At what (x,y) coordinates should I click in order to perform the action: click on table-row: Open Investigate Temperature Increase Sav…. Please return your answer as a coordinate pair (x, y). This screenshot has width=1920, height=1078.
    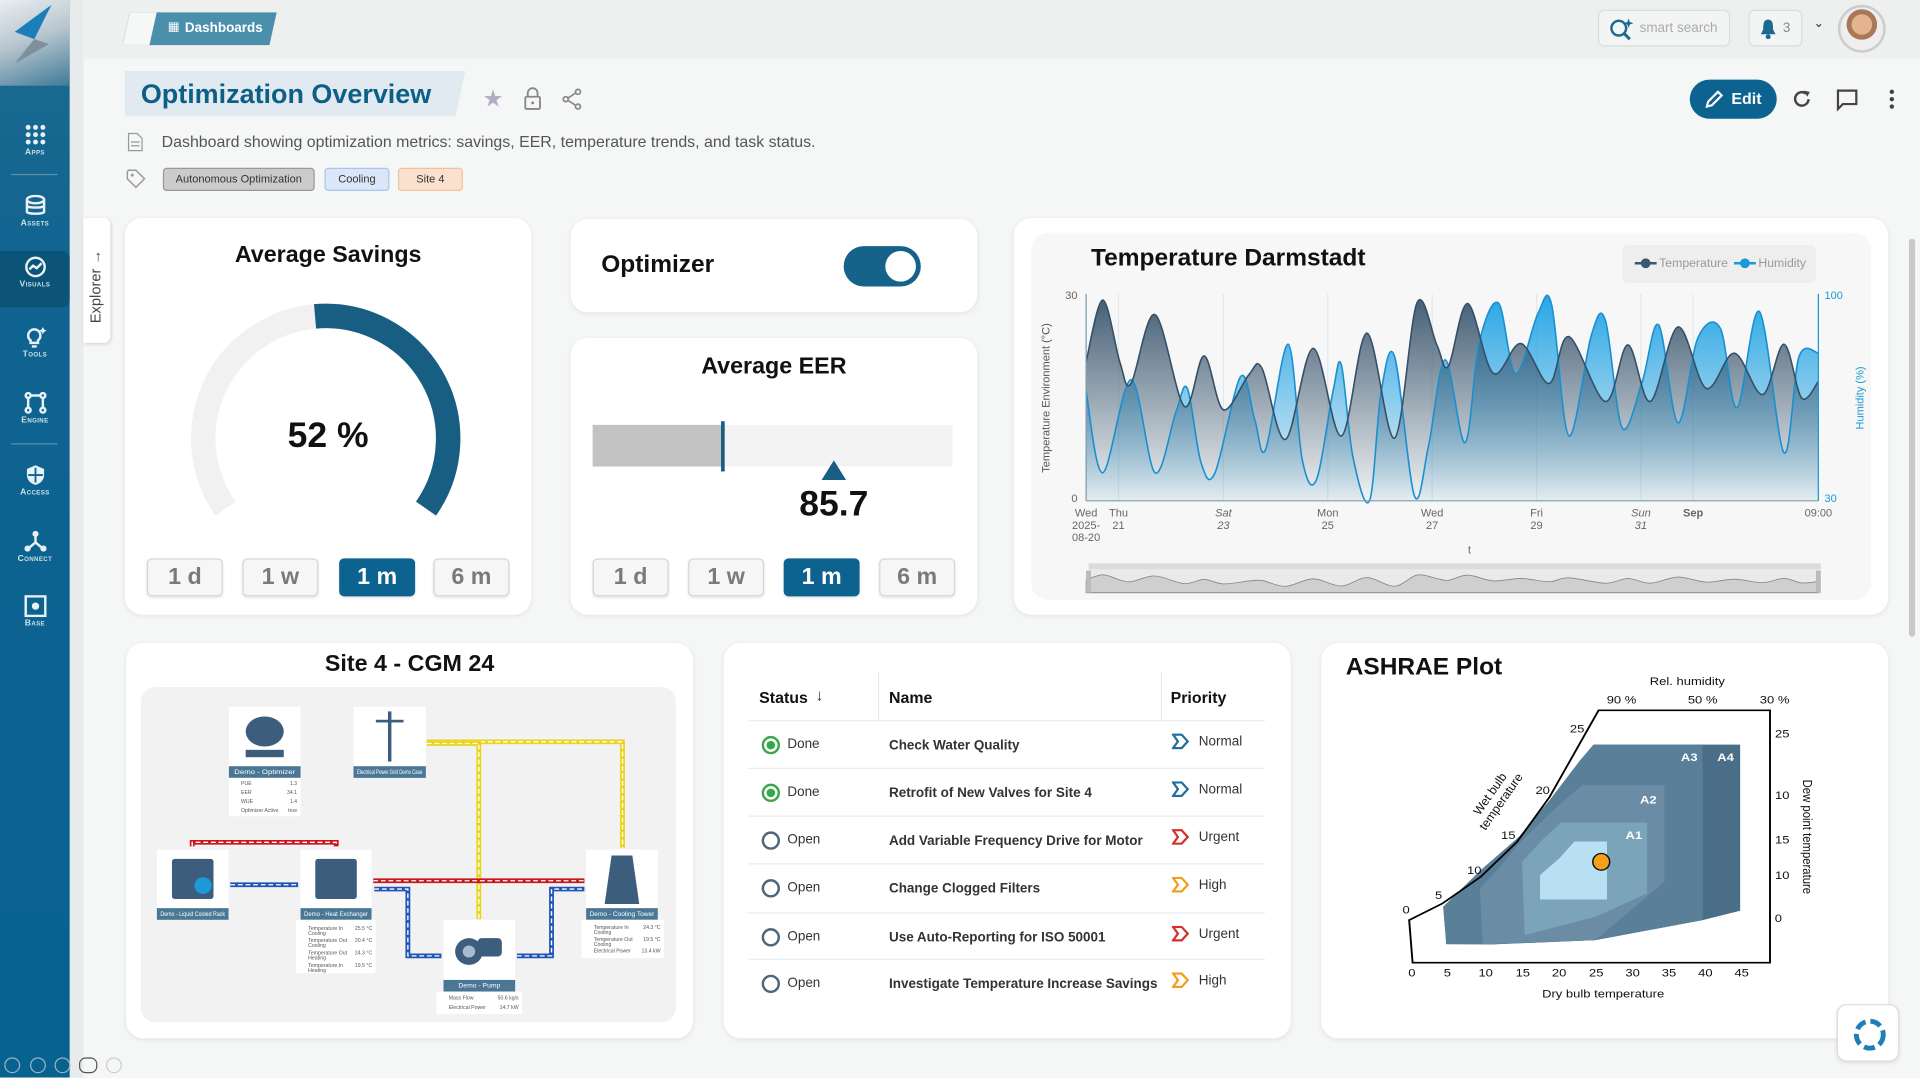
    Looking at the image, I should click on (1006, 982).